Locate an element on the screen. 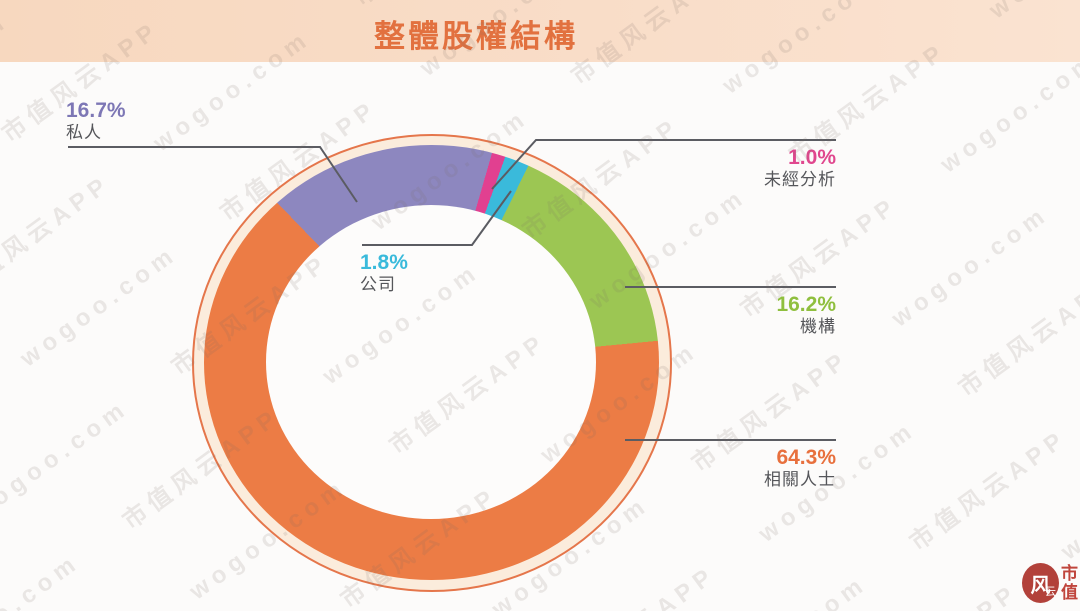 This screenshot has width=1080, height=611. segment-label-related: 64.3% 相關人士 is located at coordinates (800, 468).